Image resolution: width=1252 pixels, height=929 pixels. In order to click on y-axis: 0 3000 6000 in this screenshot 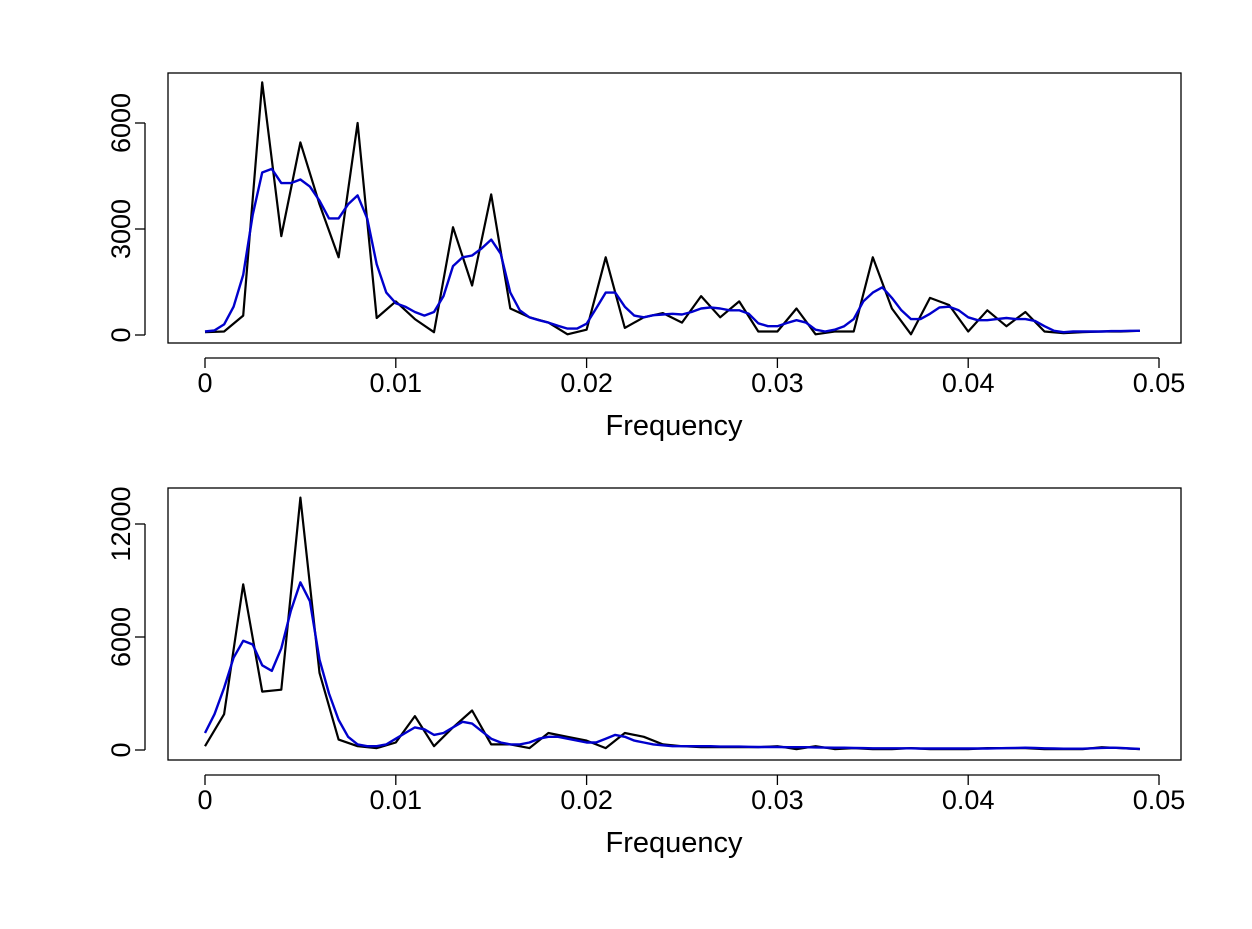, I will do `click(126, 218)`.